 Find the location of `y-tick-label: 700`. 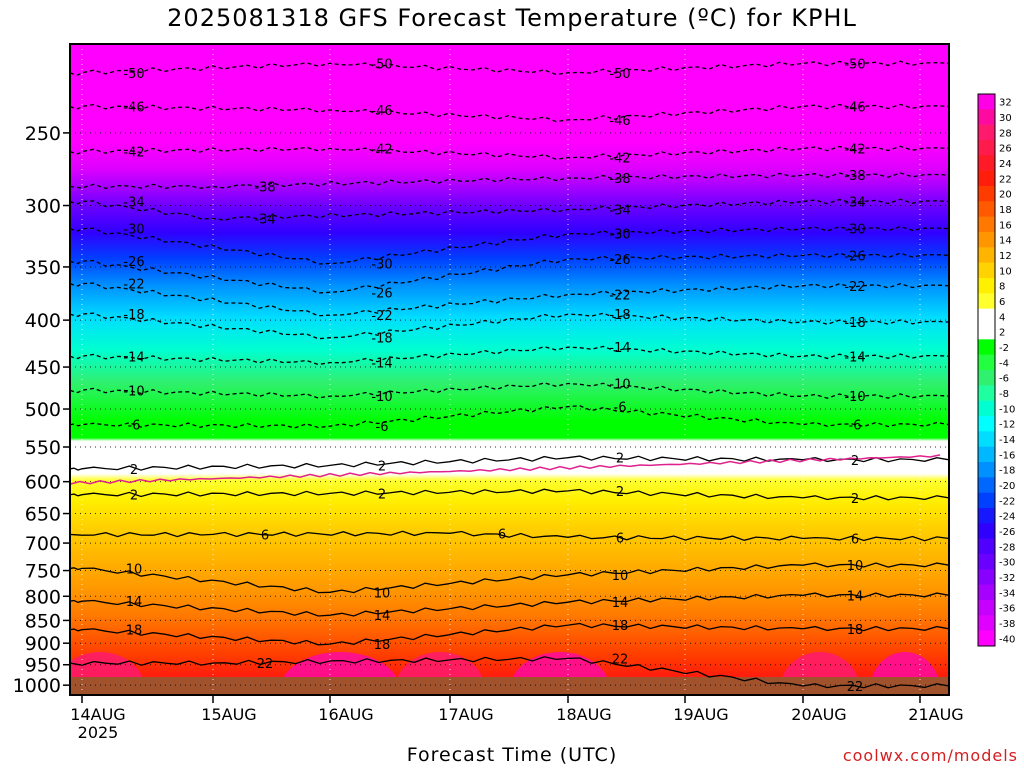

y-tick-label: 700 is located at coordinates (43, 544).